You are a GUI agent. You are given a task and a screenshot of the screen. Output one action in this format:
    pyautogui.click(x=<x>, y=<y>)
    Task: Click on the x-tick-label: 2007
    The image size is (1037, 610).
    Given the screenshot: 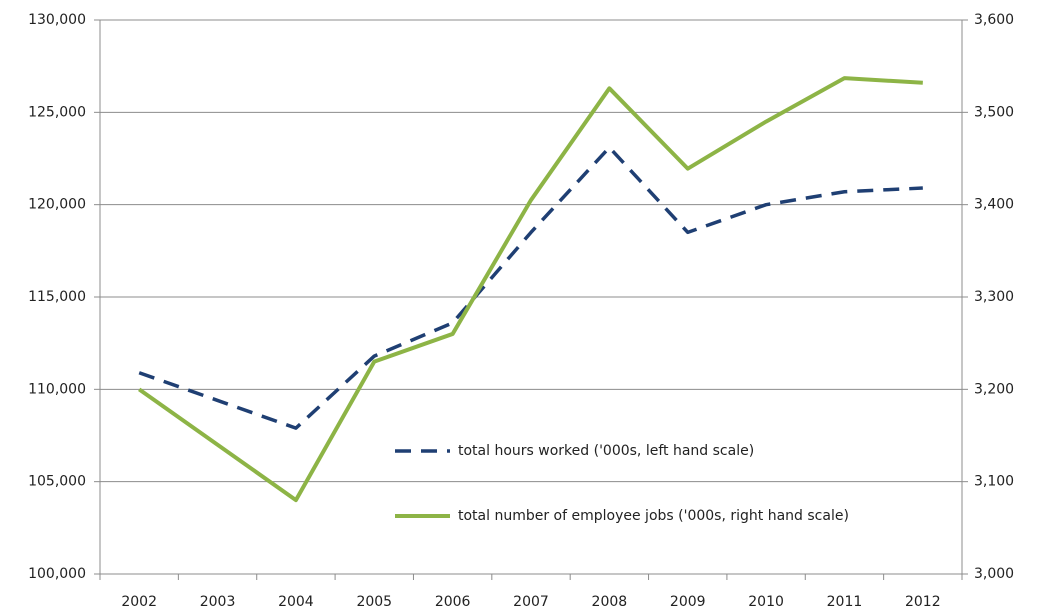 What is the action you would take?
    pyautogui.click(x=531, y=602)
    